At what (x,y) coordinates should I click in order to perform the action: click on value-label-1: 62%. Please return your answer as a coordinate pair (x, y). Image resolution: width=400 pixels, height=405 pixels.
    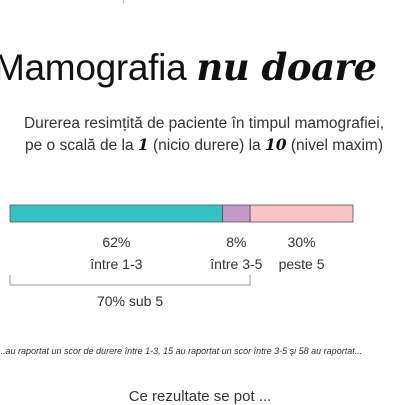
    Looking at the image, I should click on (116, 242).